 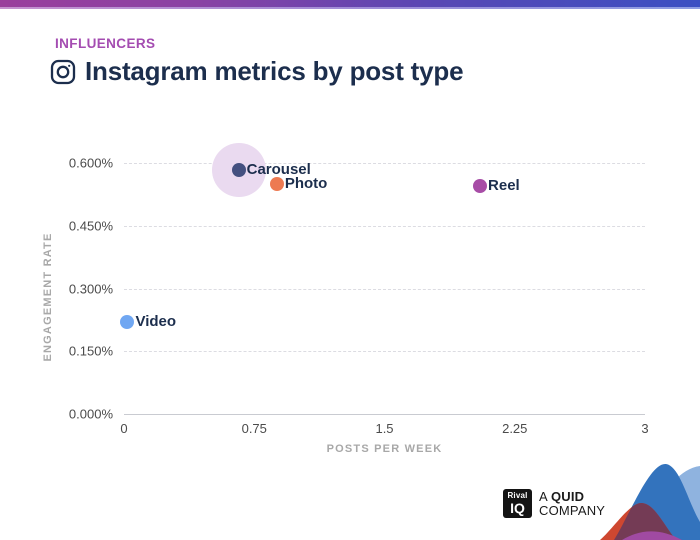 I want to click on company-a: A, so click(x=545, y=496).